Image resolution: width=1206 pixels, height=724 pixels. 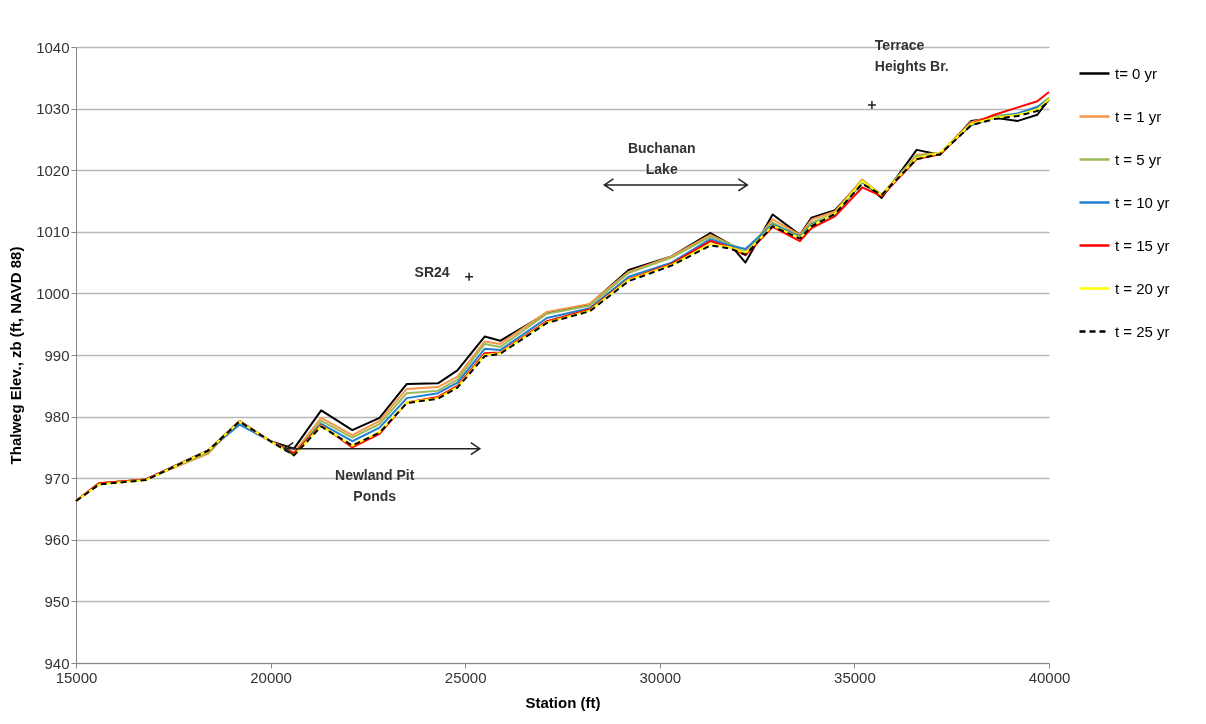 What do you see at coordinates (1142, 202) in the screenshot?
I see `legend-label: t = 10 yr` at bounding box center [1142, 202].